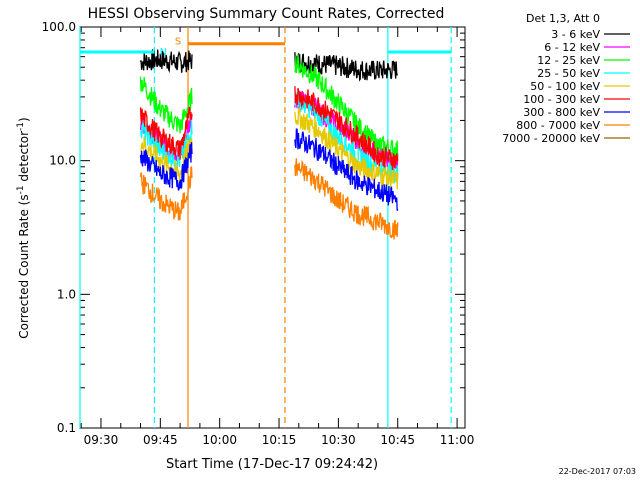  Describe the element at coordinates (397, 440) in the screenshot. I see `x-tick-label: 10:45` at that location.